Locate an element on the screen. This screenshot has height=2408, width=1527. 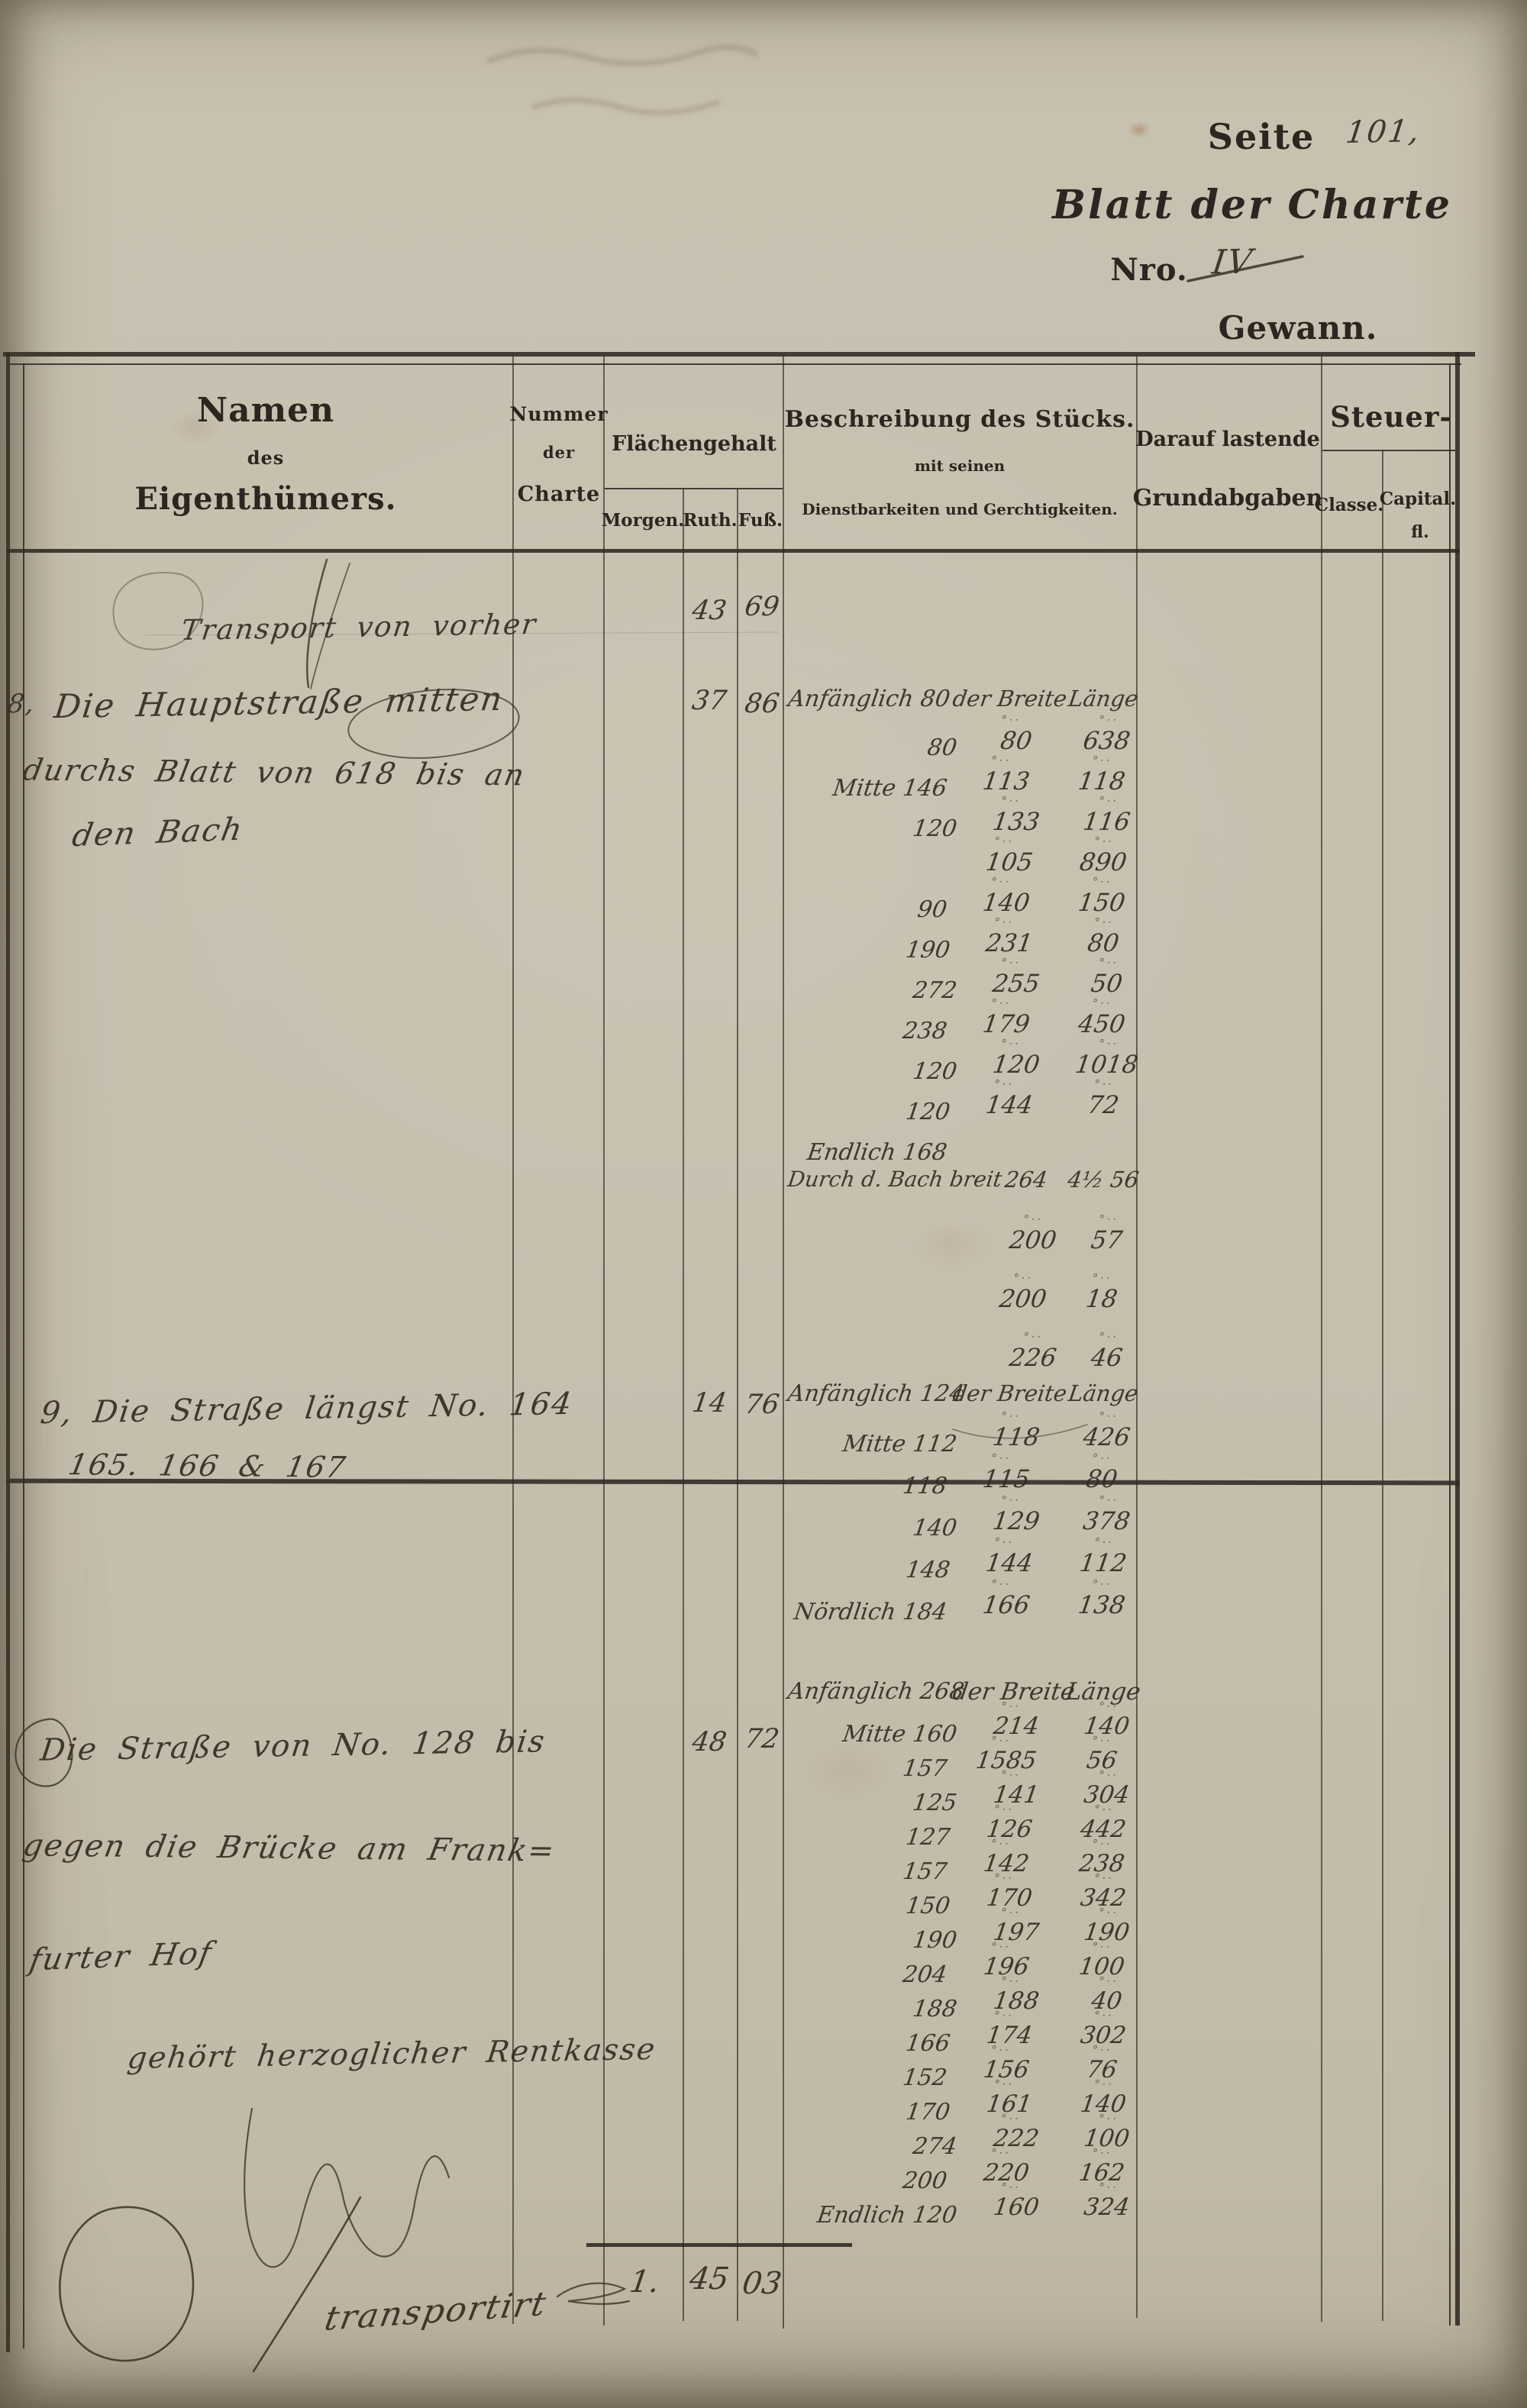
measure-col1: 188 is located at coordinates (935, 2009).